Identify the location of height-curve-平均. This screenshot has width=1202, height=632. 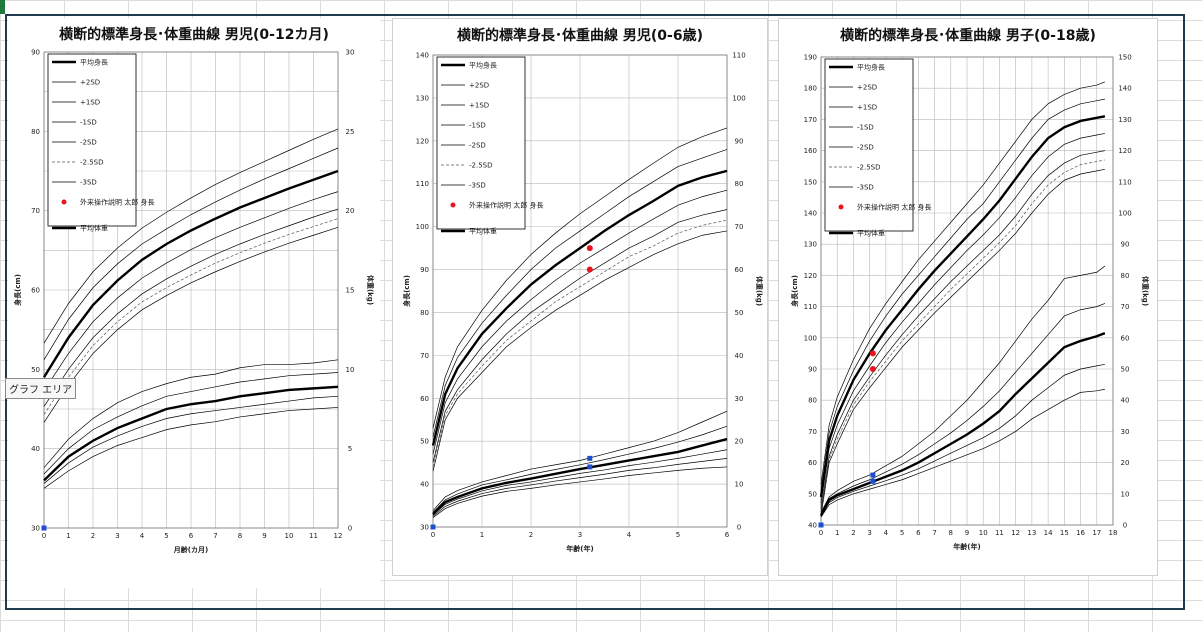
(962, 306).